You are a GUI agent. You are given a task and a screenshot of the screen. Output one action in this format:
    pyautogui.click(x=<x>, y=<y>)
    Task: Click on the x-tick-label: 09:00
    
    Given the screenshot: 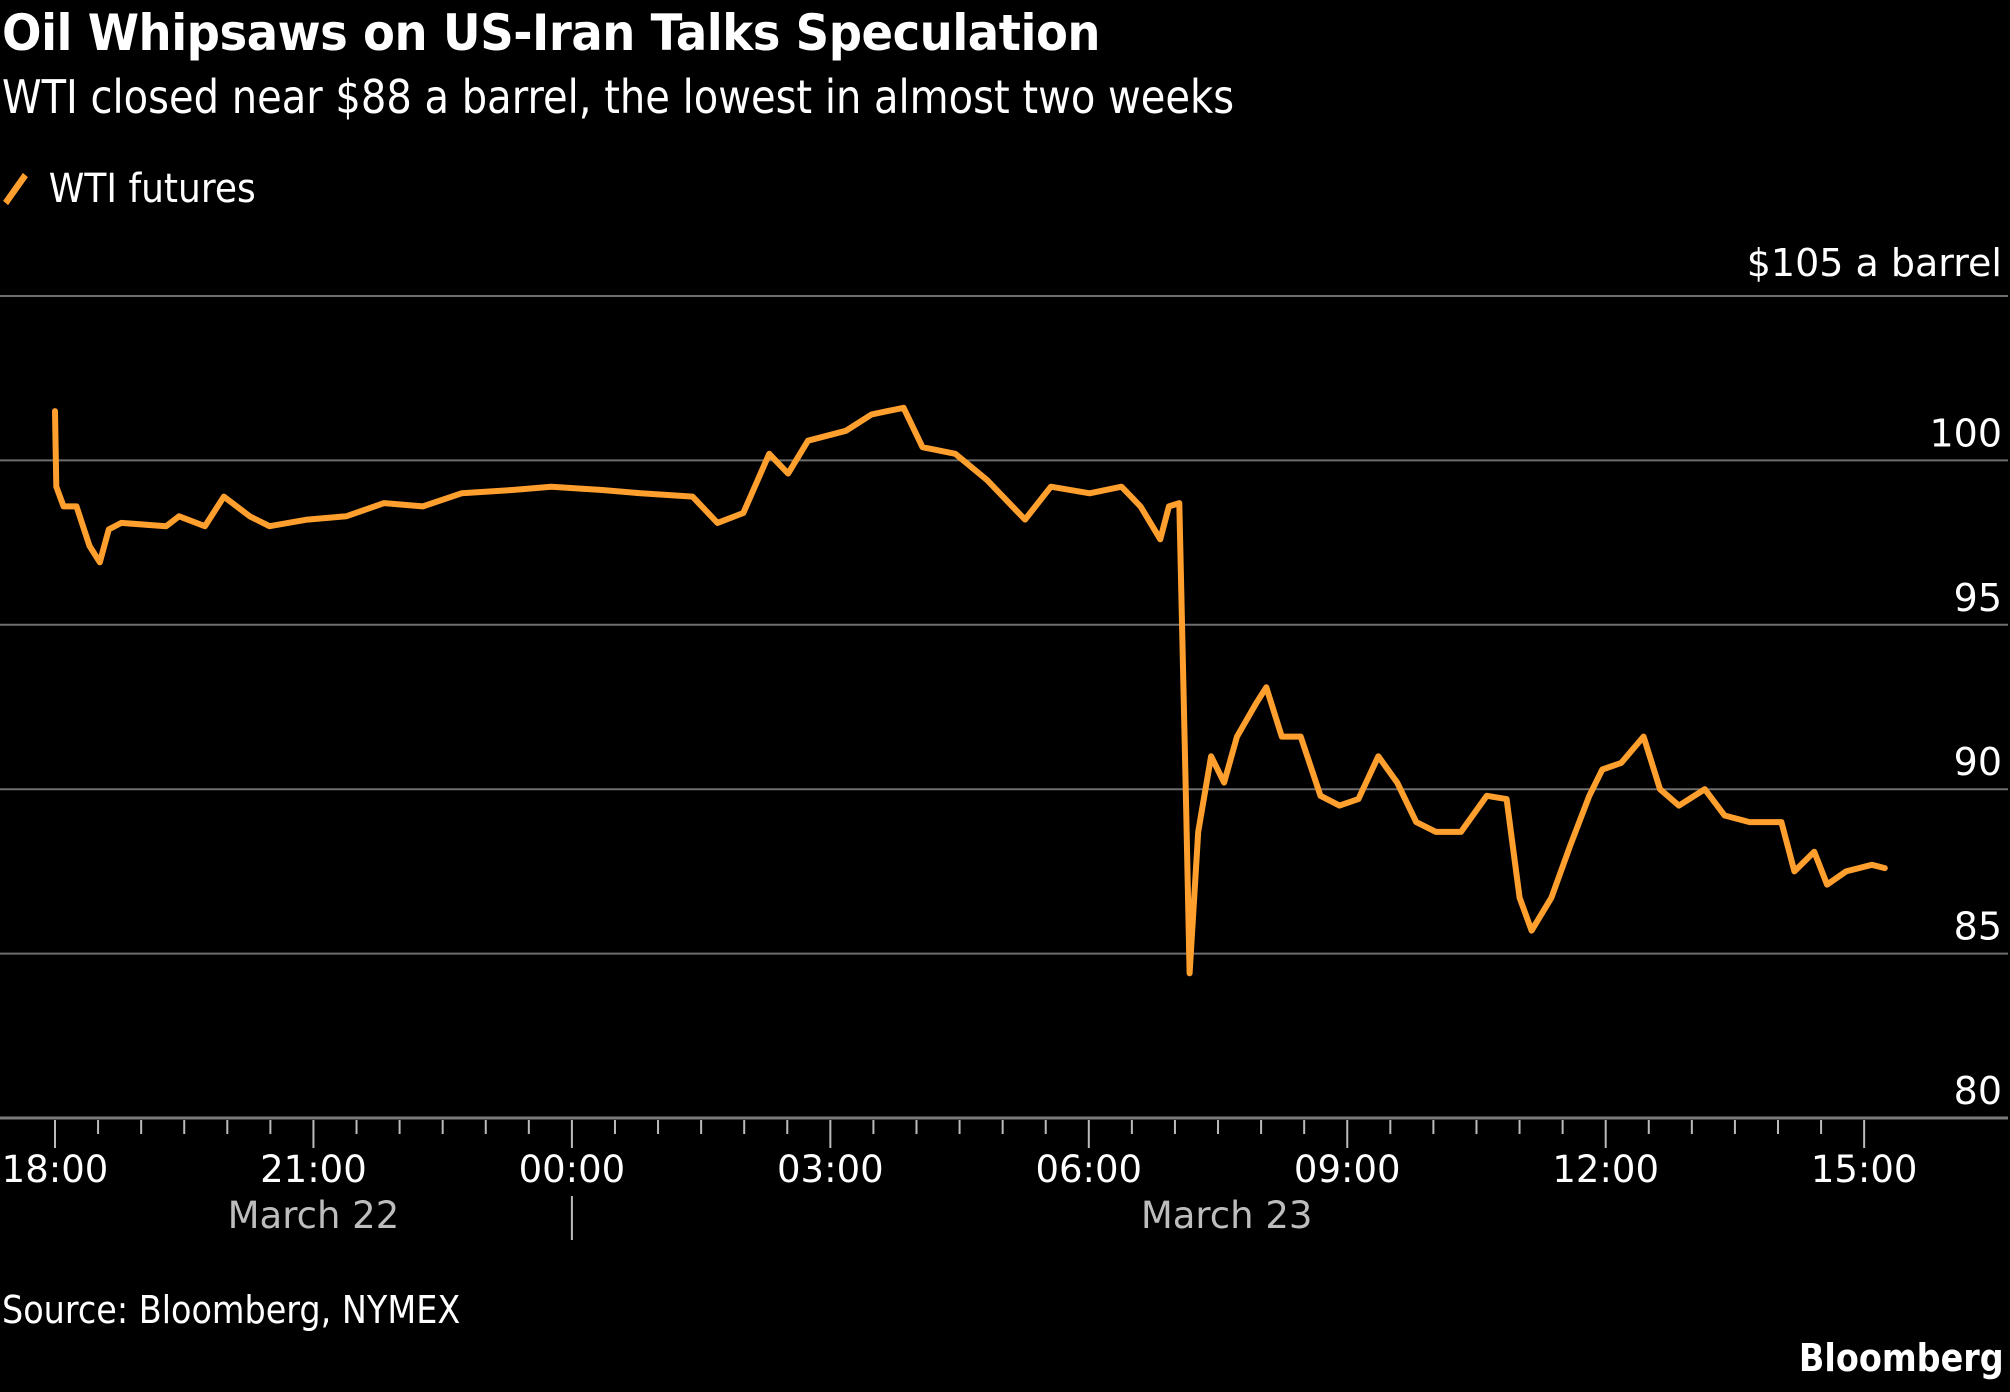 What is the action you would take?
    pyautogui.click(x=1347, y=1169)
    